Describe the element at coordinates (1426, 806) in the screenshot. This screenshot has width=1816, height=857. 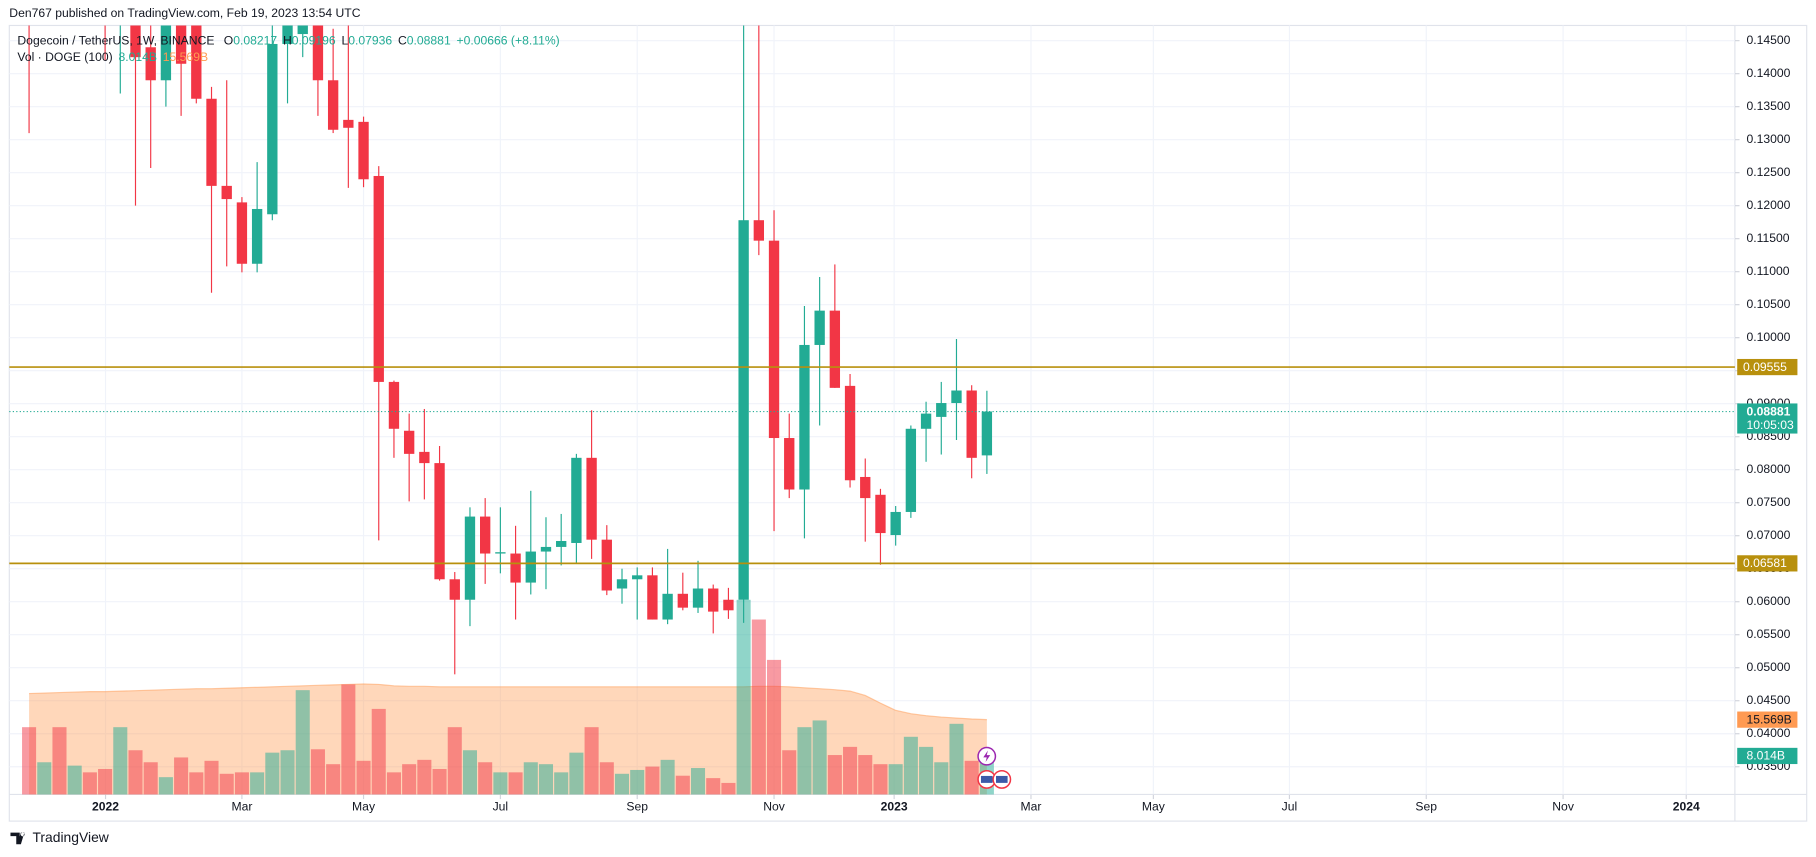
I see `x-tick-label: Sep` at that location.